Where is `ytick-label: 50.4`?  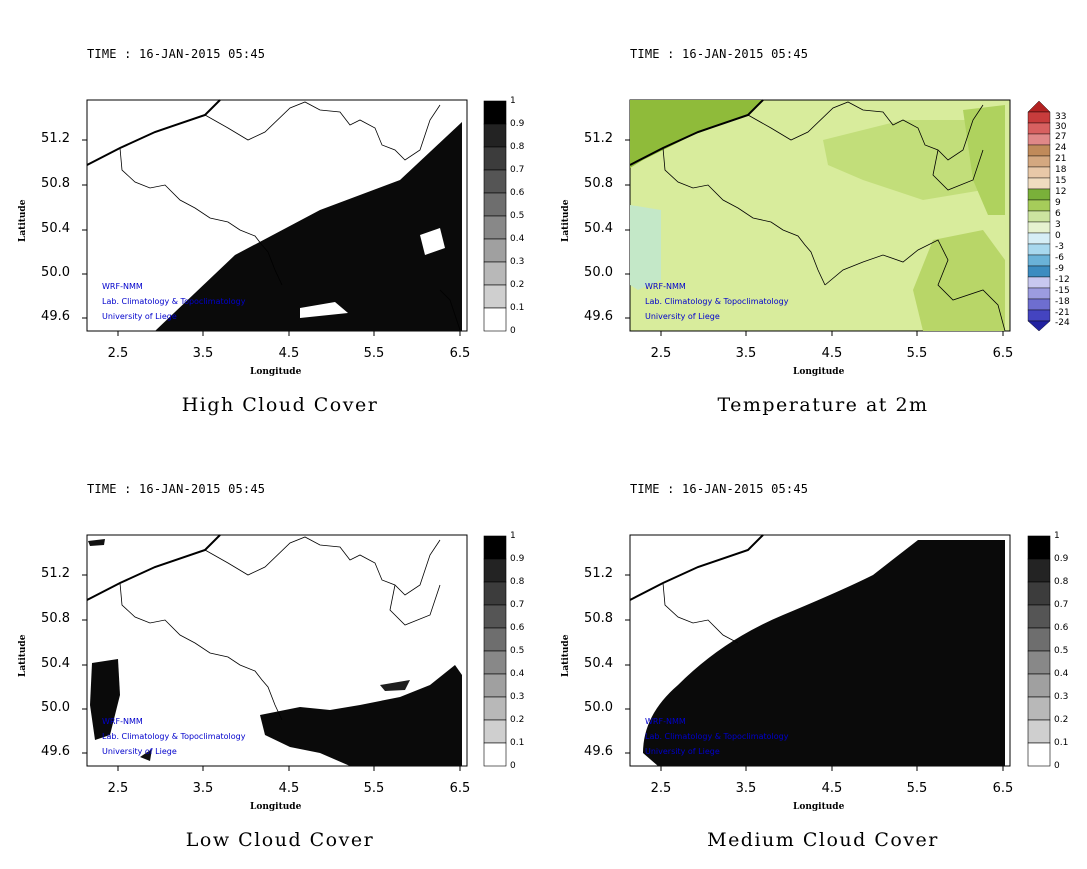 ytick-label: 50.4 is located at coordinates (598, 663).